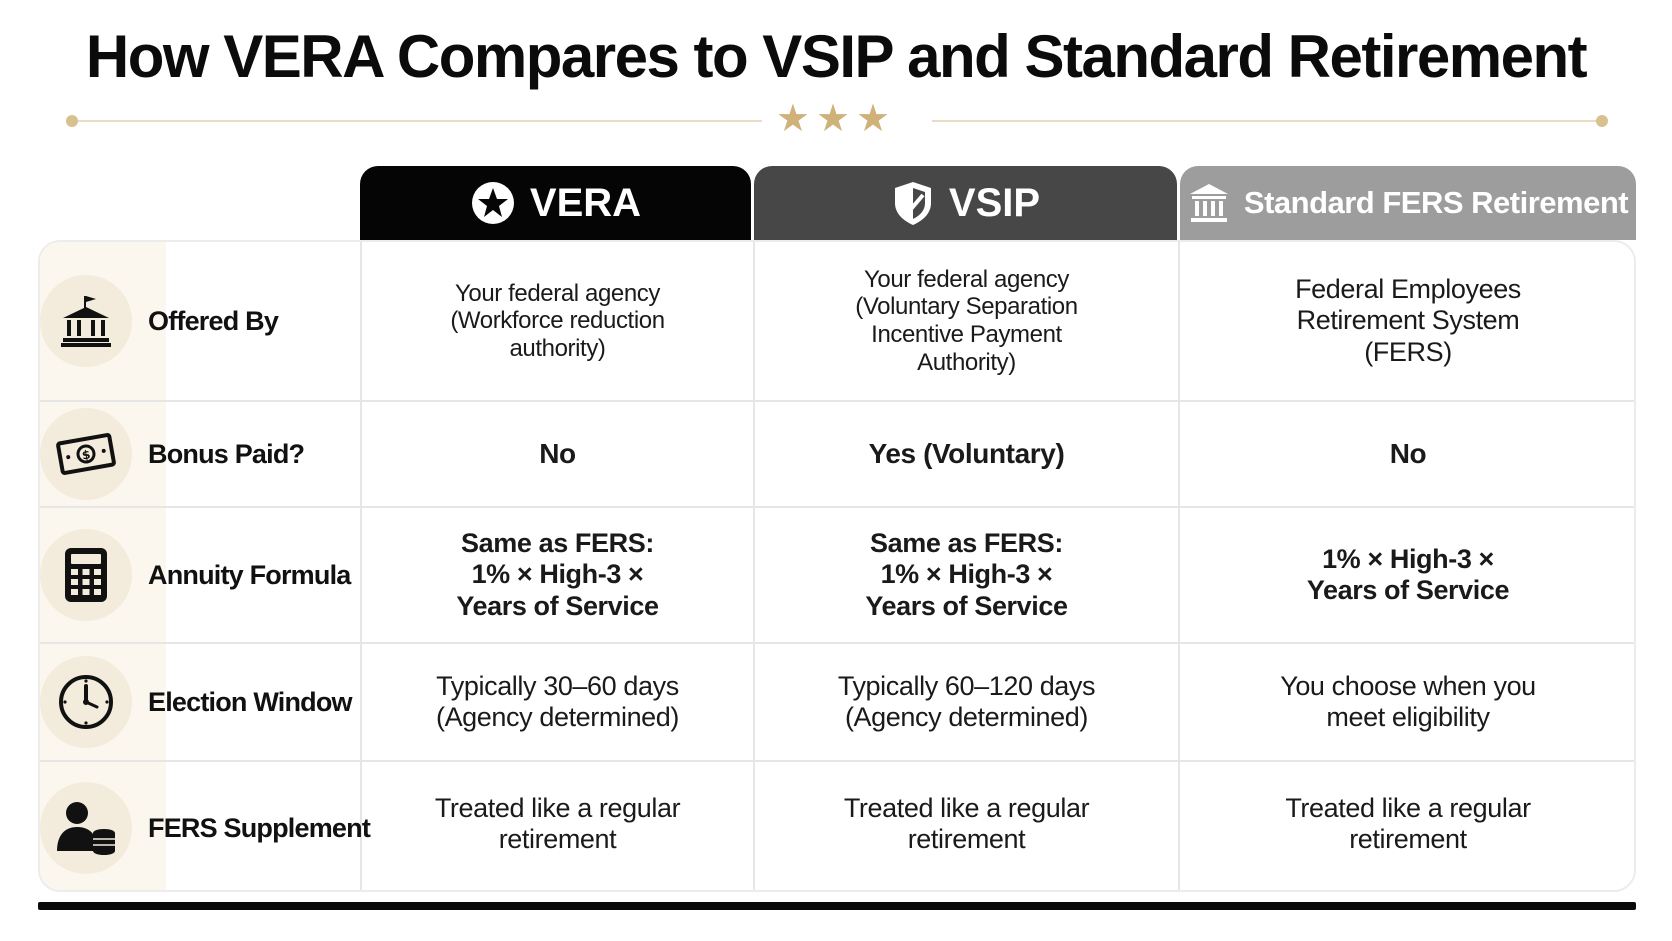  What do you see at coordinates (86, 321) in the screenshot?
I see `government-building-icon` at bounding box center [86, 321].